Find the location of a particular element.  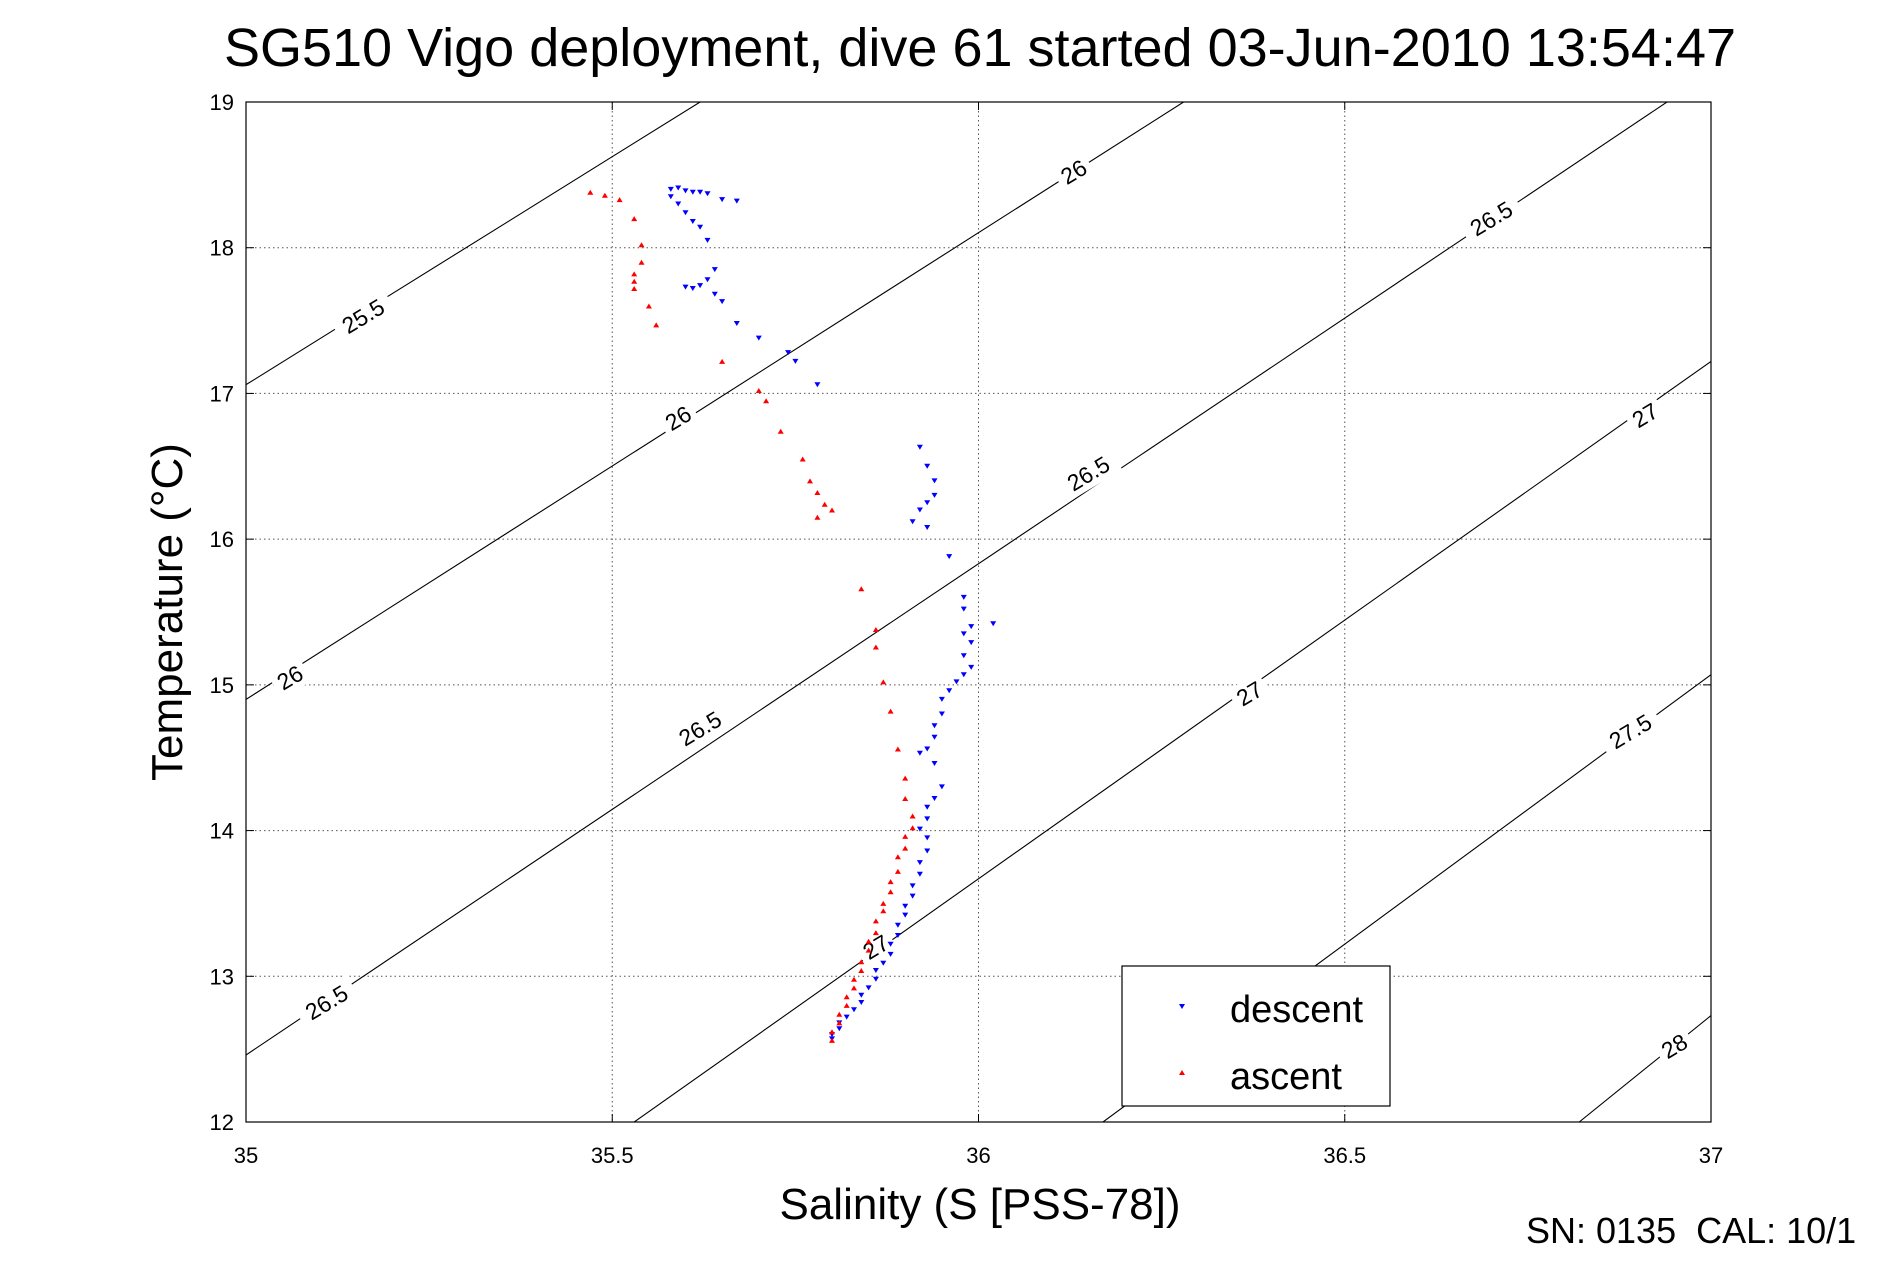

contour-label: 27 is located at coordinates (1249, 693).